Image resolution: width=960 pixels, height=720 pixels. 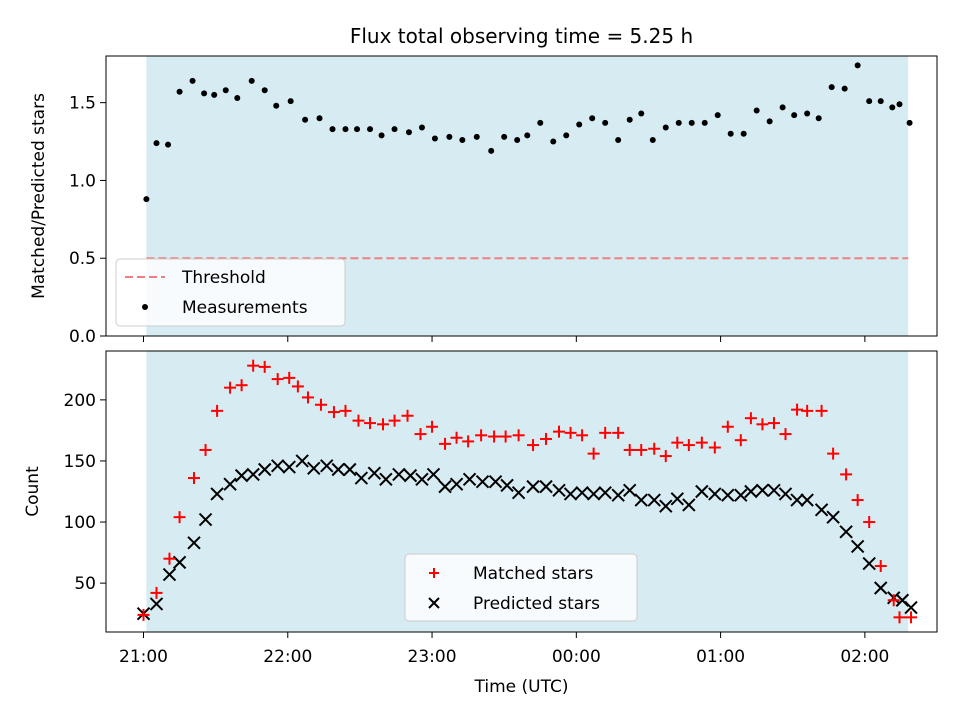 What do you see at coordinates (521, 687) in the screenshot?
I see `time-x-axis-label: Time (UTC)` at bounding box center [521, 687].